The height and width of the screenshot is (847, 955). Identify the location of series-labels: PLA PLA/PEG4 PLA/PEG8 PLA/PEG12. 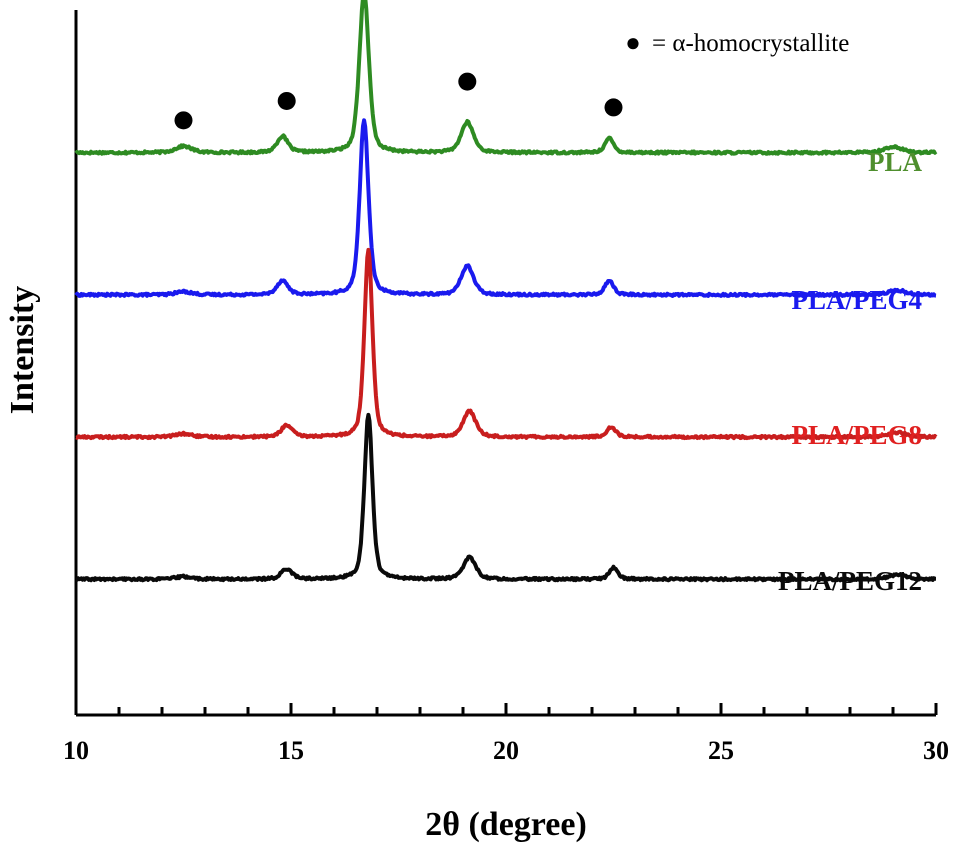
(850, 371).